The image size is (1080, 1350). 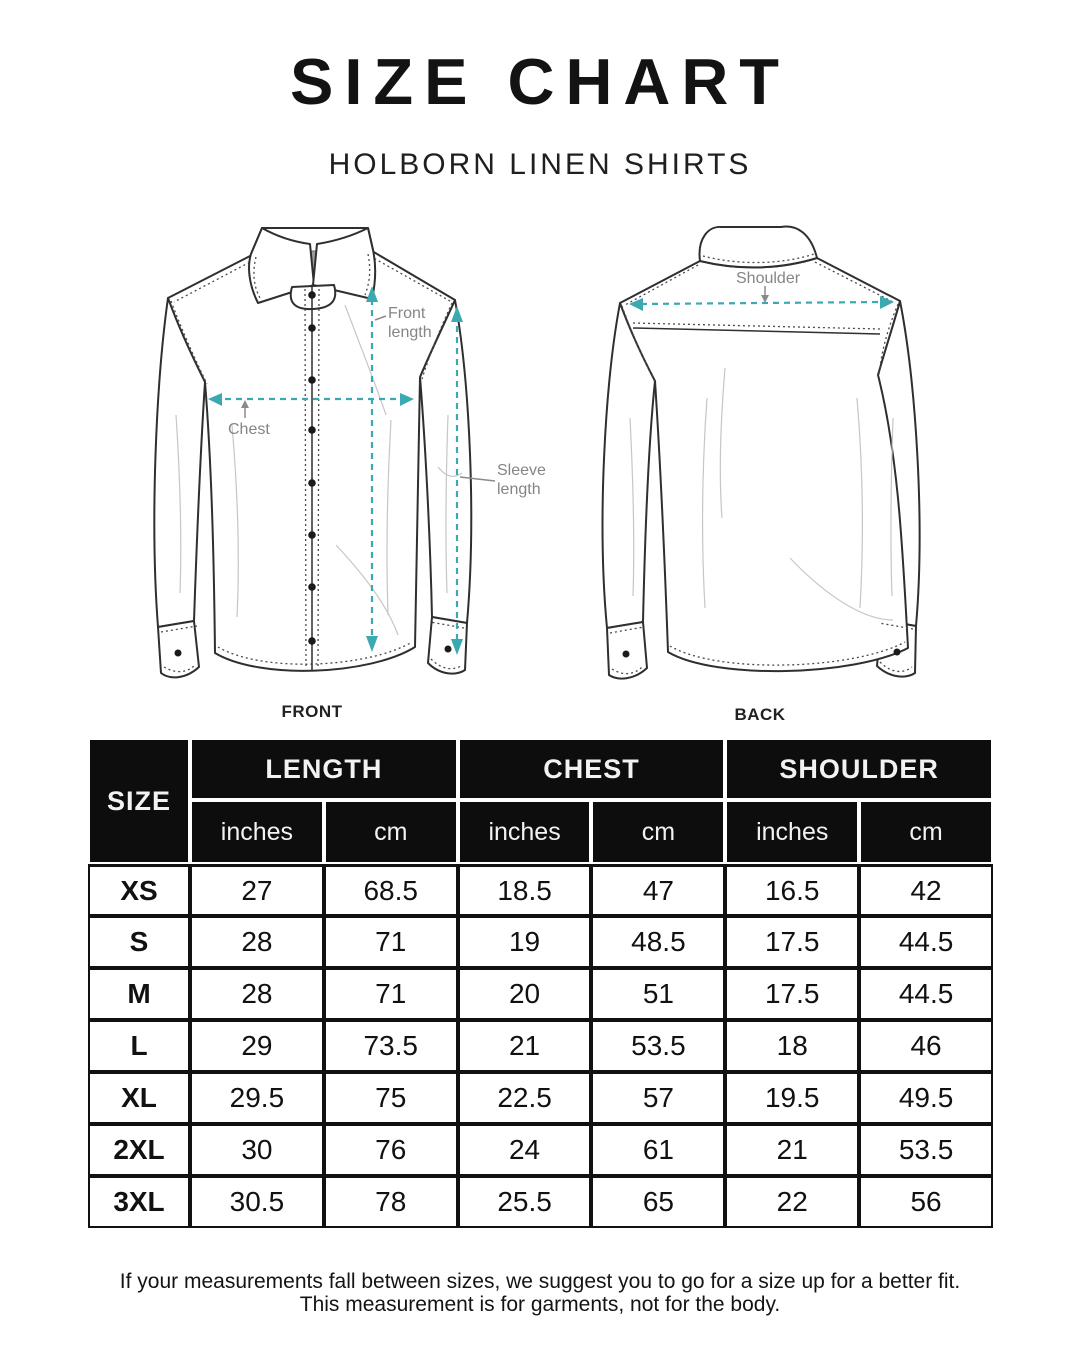 I want to click on size-cell: XS, so click(x=139, y=890).